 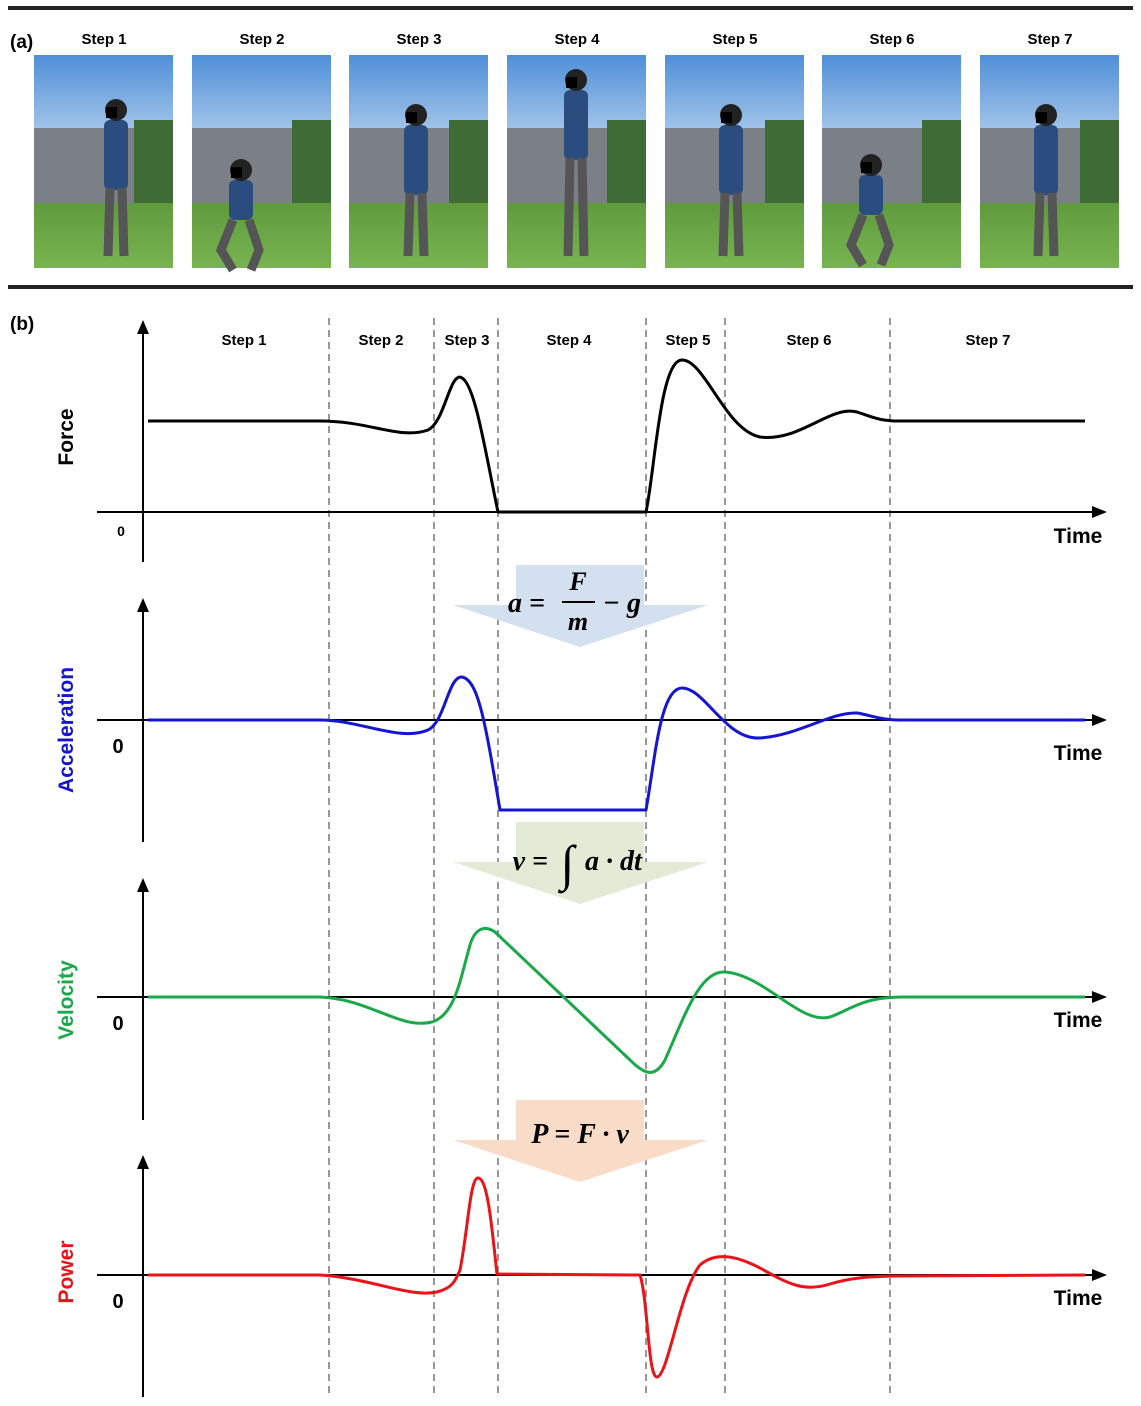 What do you see at coordinates (614, 861) in the screenshot?
I see `formula-part: a · dt` at bounding box center [614, 861].